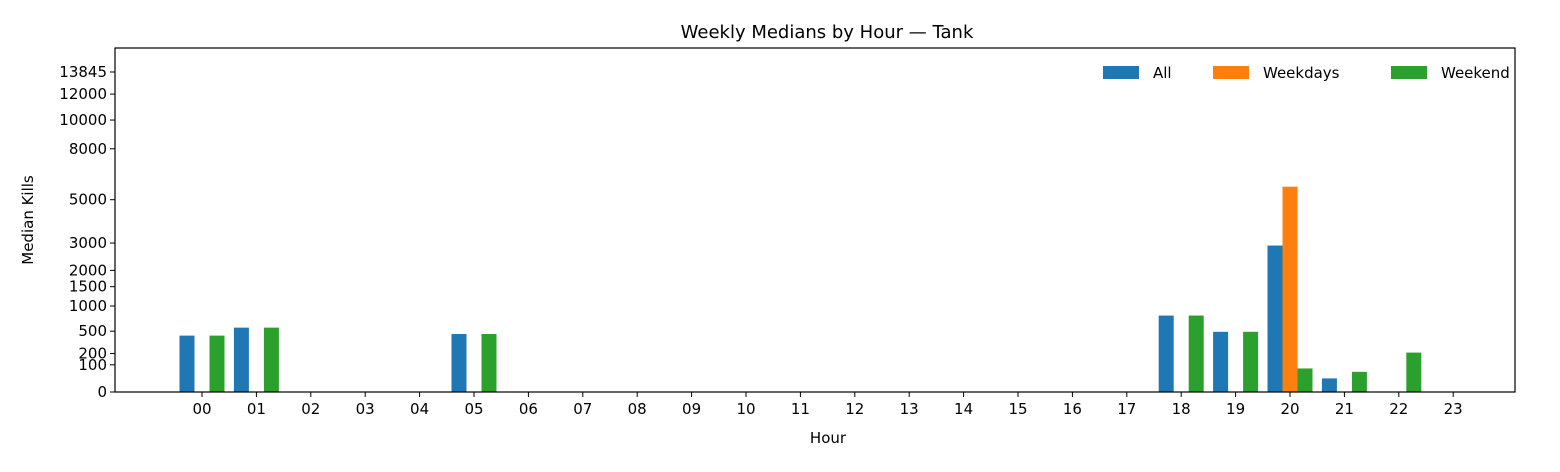 The image size is (1560, 472). I want to click on y-tick-label: 8000, so click(88, 149).